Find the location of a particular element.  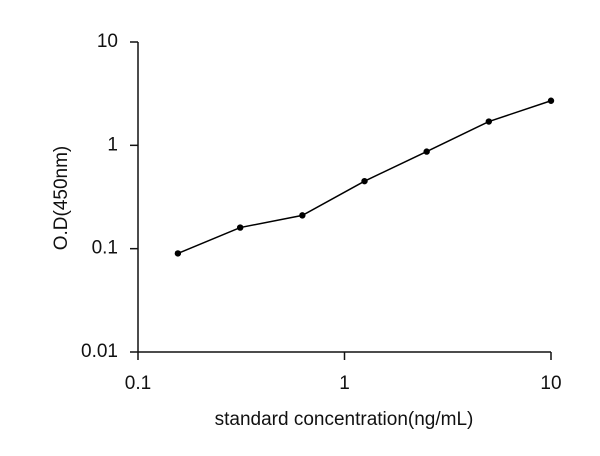

x-tick-label: 1 is located at coordinates (344, 383).